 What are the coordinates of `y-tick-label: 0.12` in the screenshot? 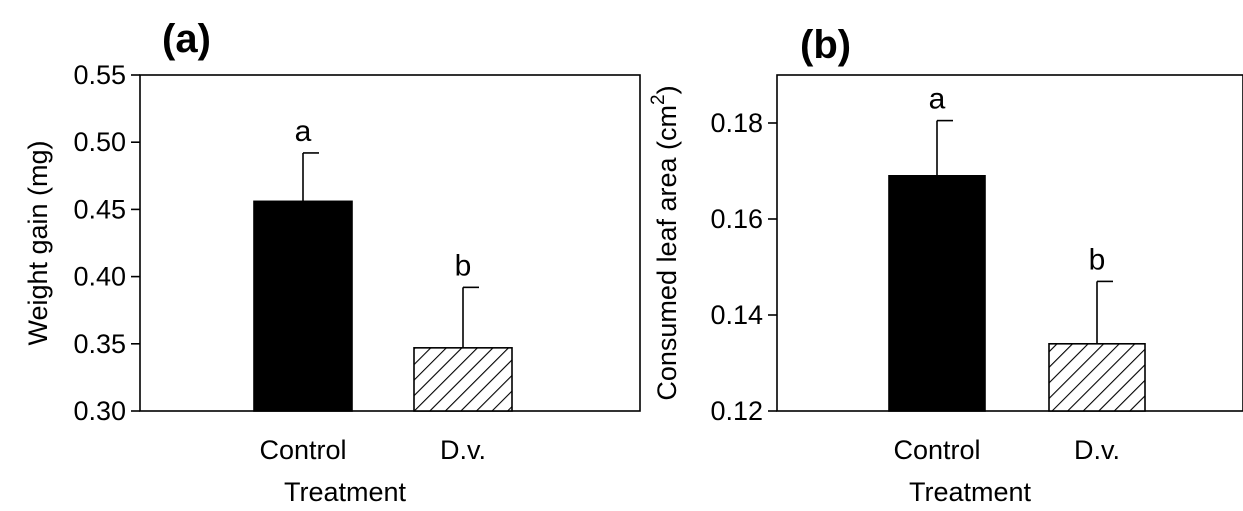 It's located at (736, 411).